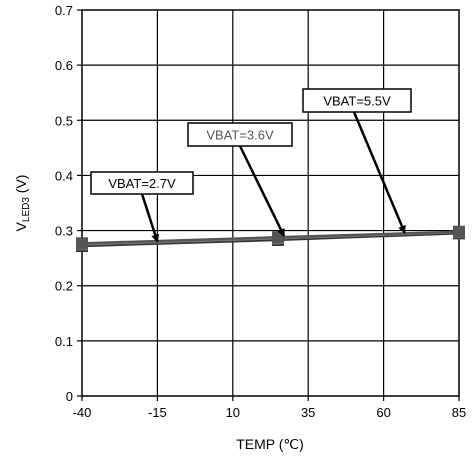  What do you see at coordinates (233, 412) in the screenshot?
I see `x-tick-label: 10` at bounding box center [233, 412].